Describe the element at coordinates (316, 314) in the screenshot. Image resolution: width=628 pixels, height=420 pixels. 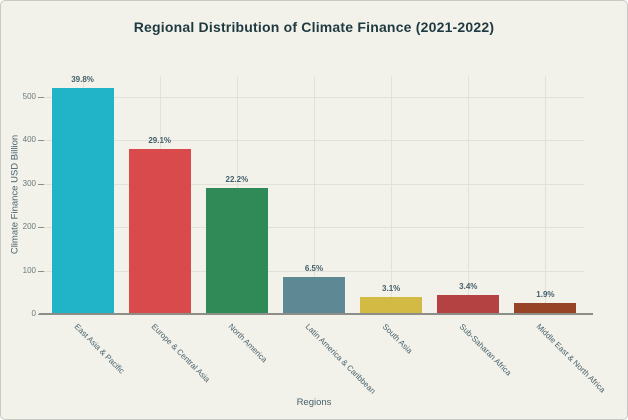
I see `x-axis-line` at that location.